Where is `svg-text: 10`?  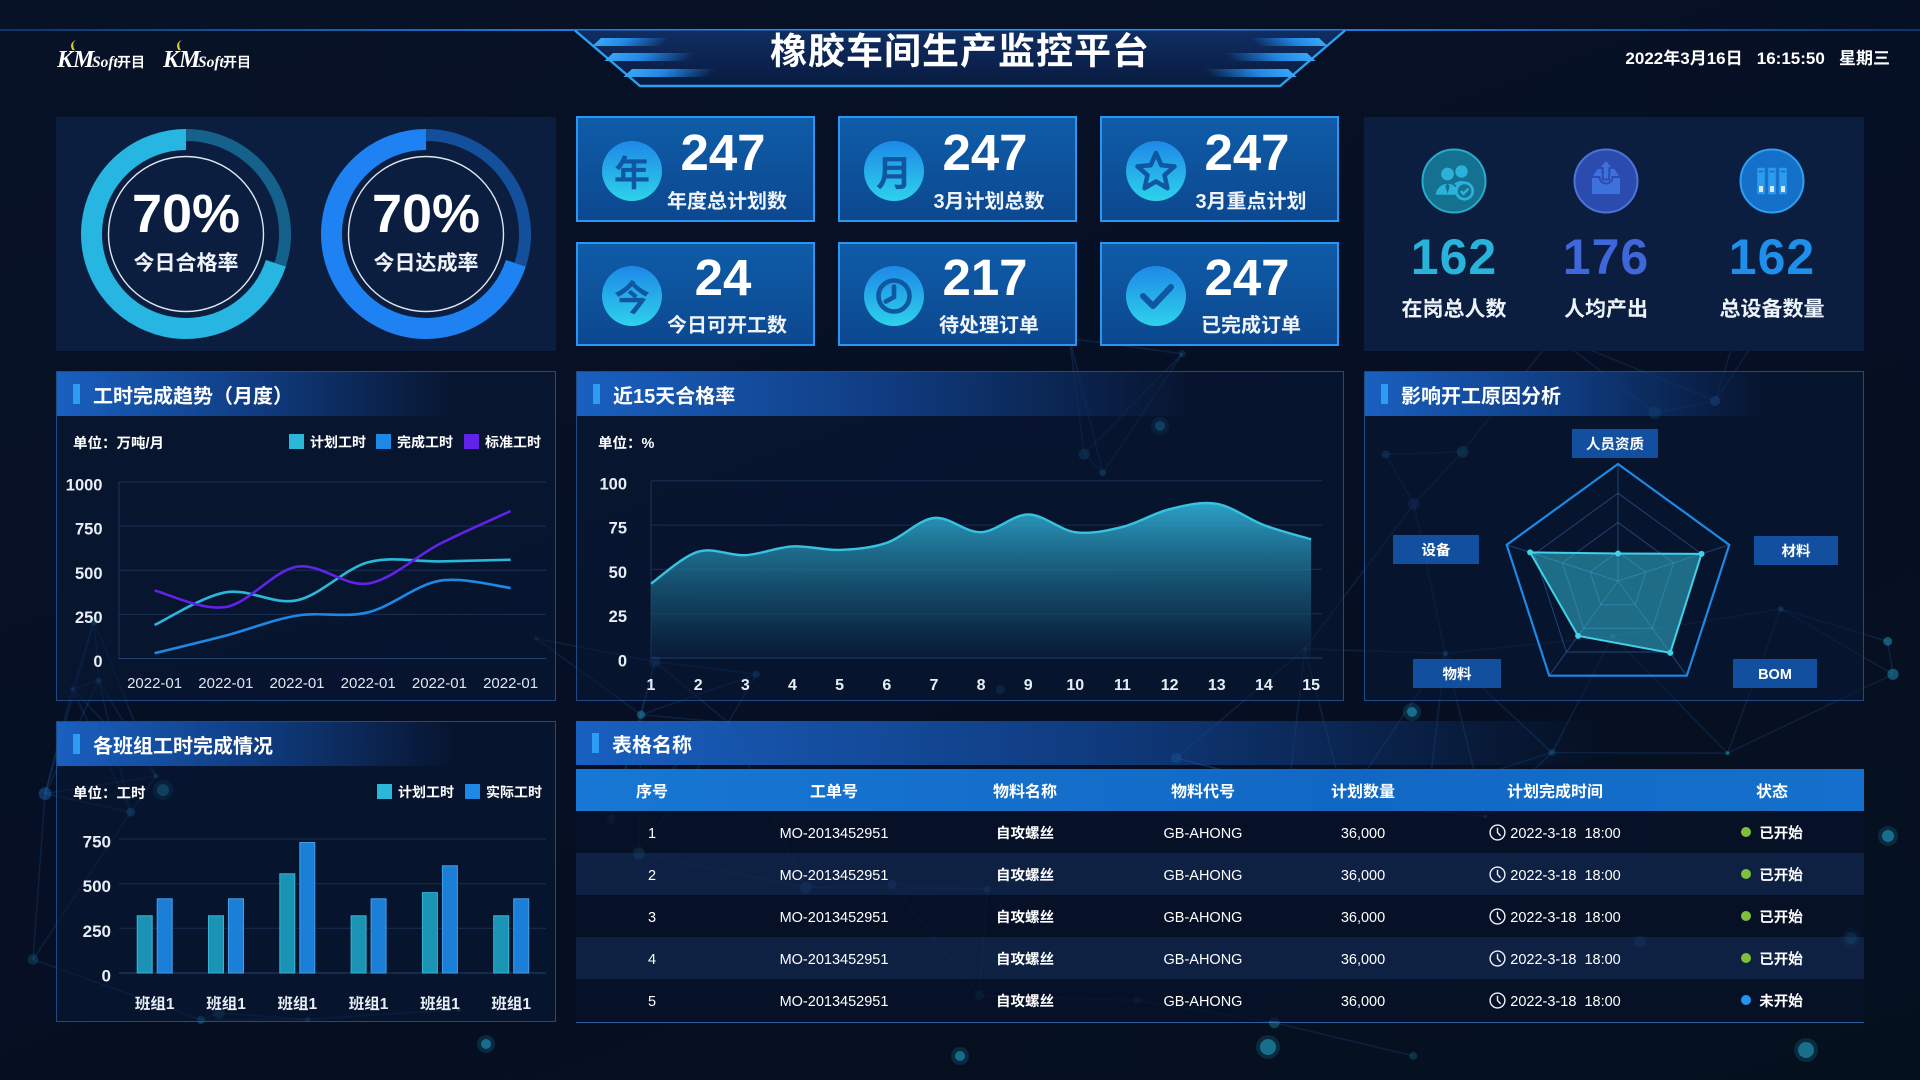
svg-text: 10 is located at coordinates (1075, 683).